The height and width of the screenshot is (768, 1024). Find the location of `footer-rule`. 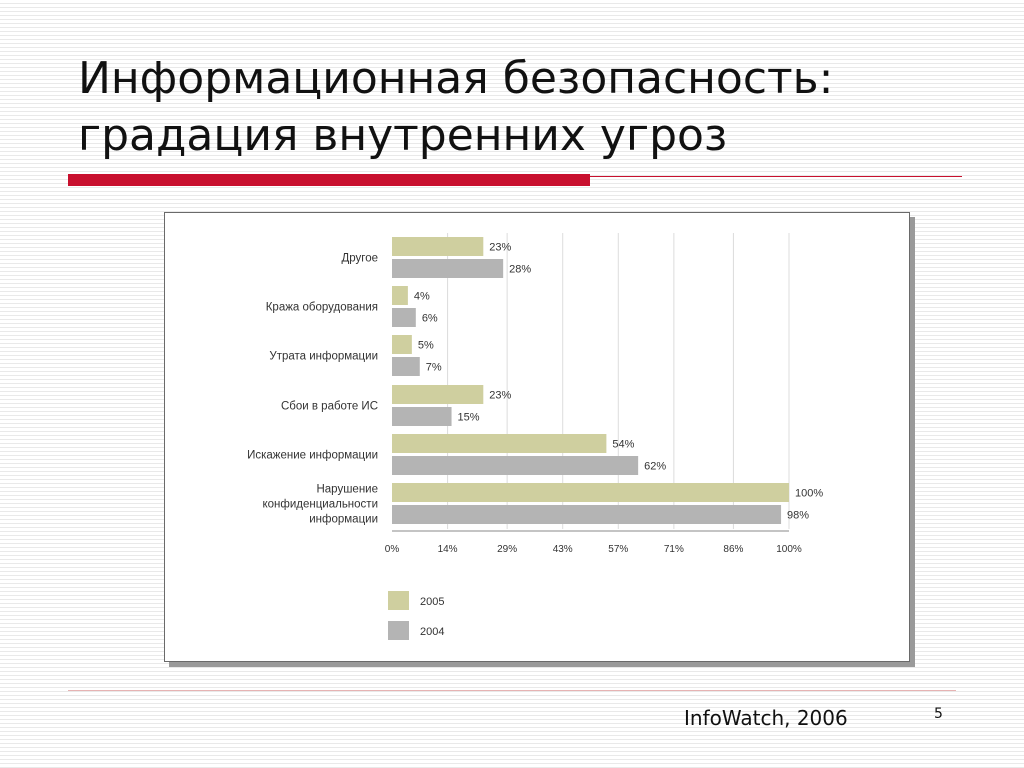

footer-rule is located at coordinates (512, 690).